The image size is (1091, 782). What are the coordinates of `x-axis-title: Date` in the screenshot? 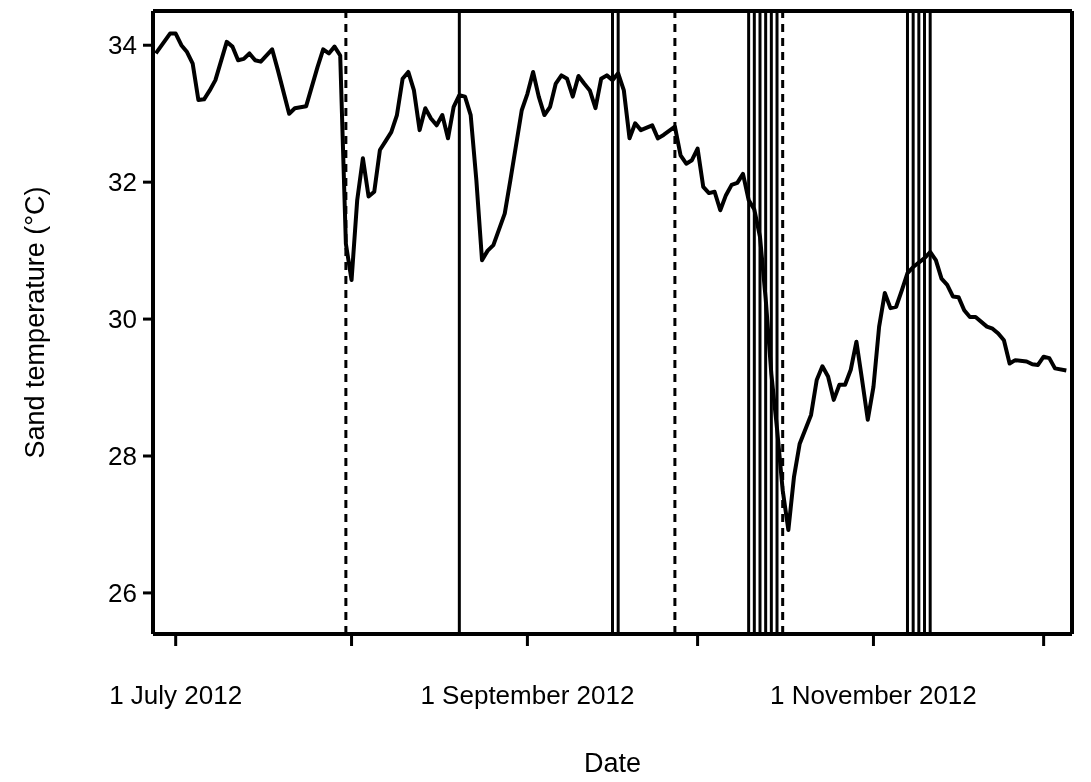 It's located at (612, 763).